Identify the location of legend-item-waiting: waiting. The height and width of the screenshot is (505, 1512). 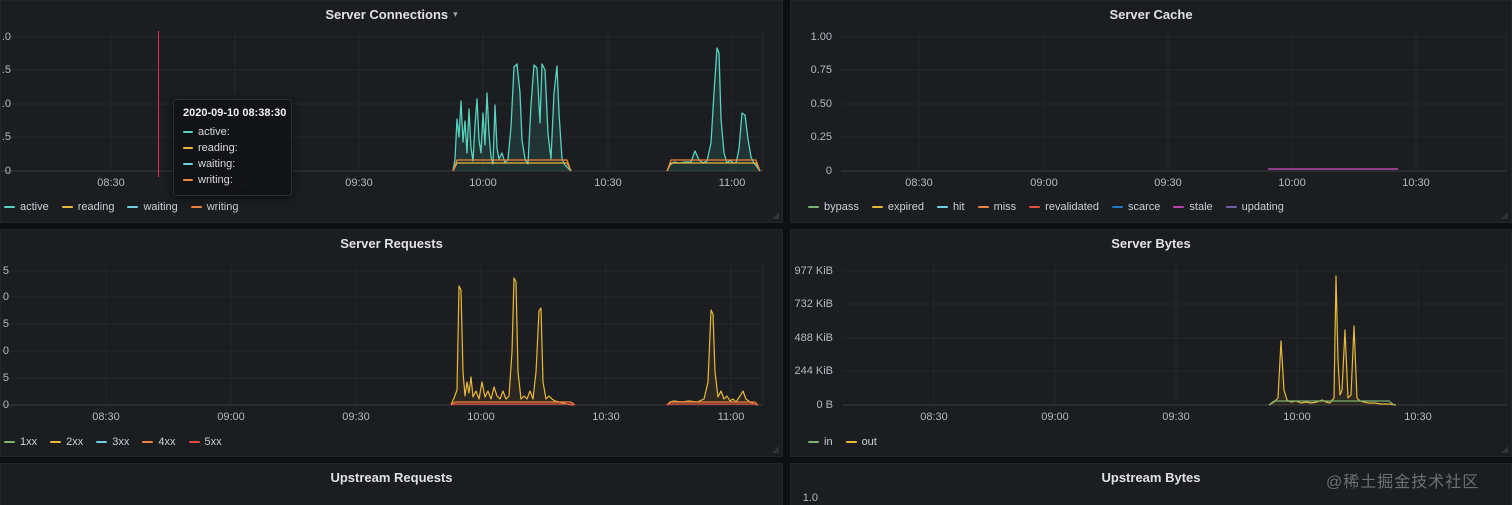
(152, 206).